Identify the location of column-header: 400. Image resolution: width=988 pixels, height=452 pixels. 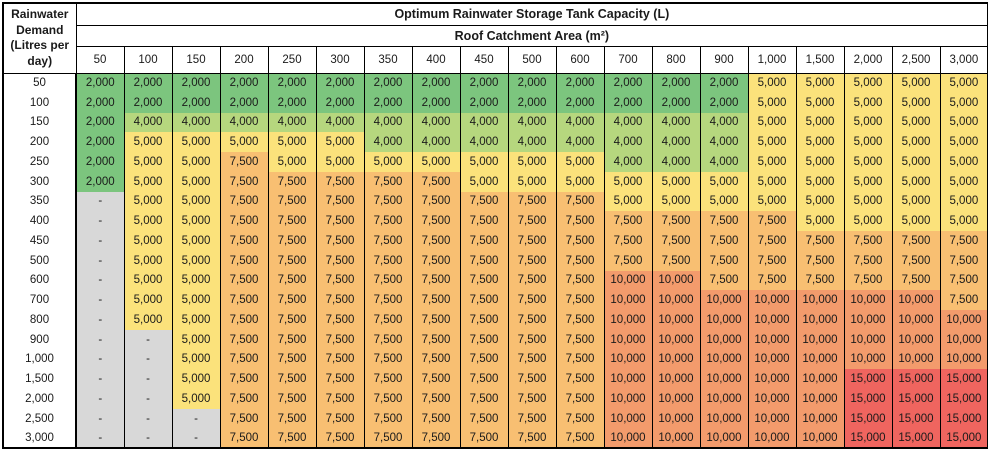
(436, 59).